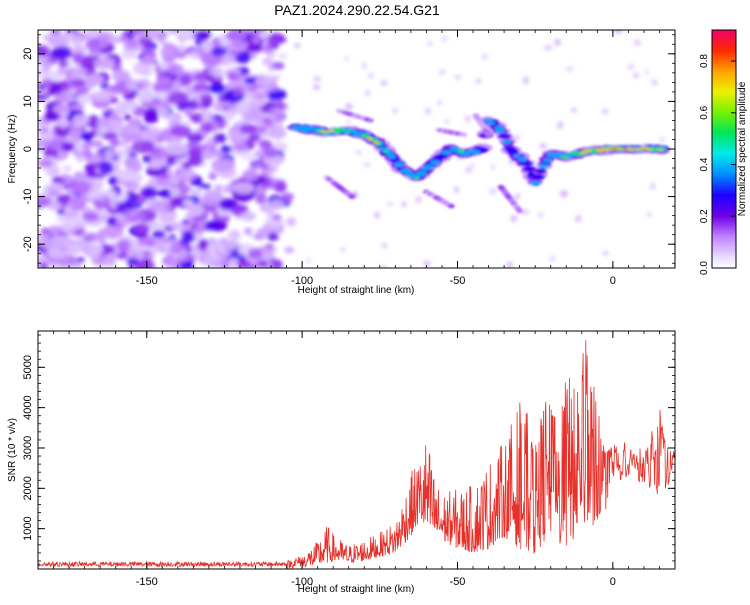 This screenshot has height=605, width=750. I want to click on colorbar-tick-label: 0.6, so click(704, 112).